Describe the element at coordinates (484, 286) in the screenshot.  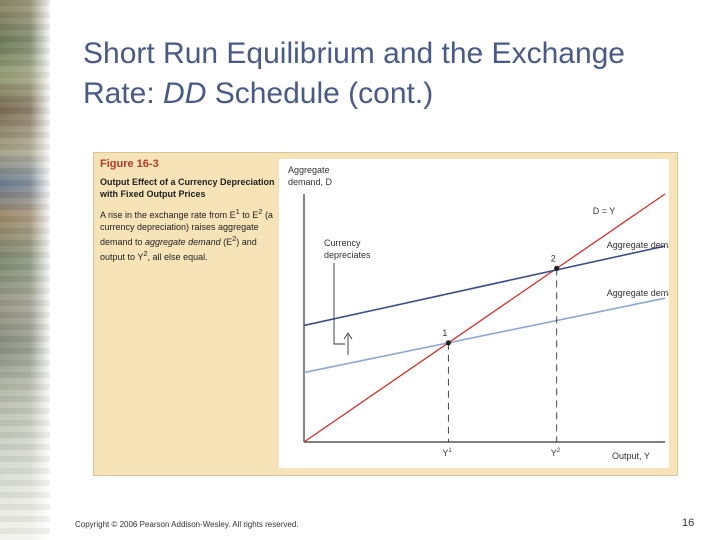
I see `aggregate-demand-e2-line` at that location.